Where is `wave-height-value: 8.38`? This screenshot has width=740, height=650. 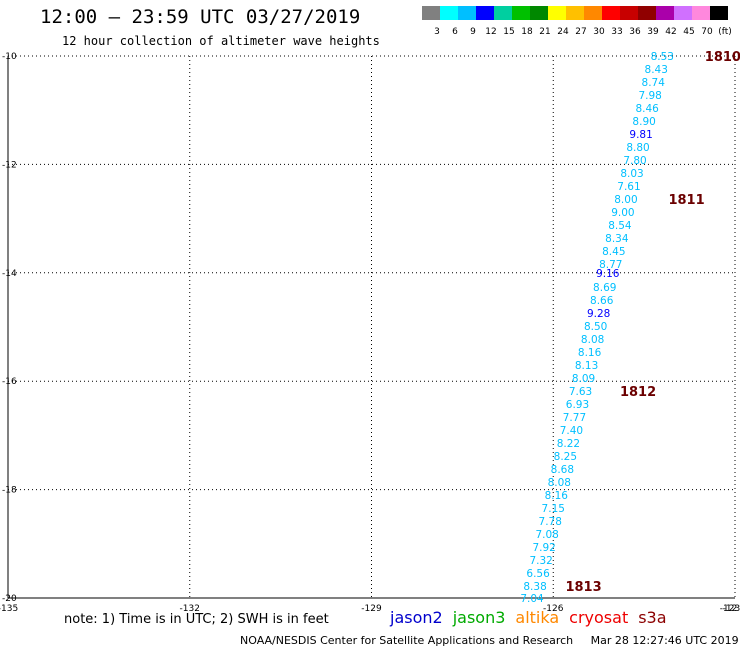
wave-height-value: 8.38 is located at coordinates (534, 587).